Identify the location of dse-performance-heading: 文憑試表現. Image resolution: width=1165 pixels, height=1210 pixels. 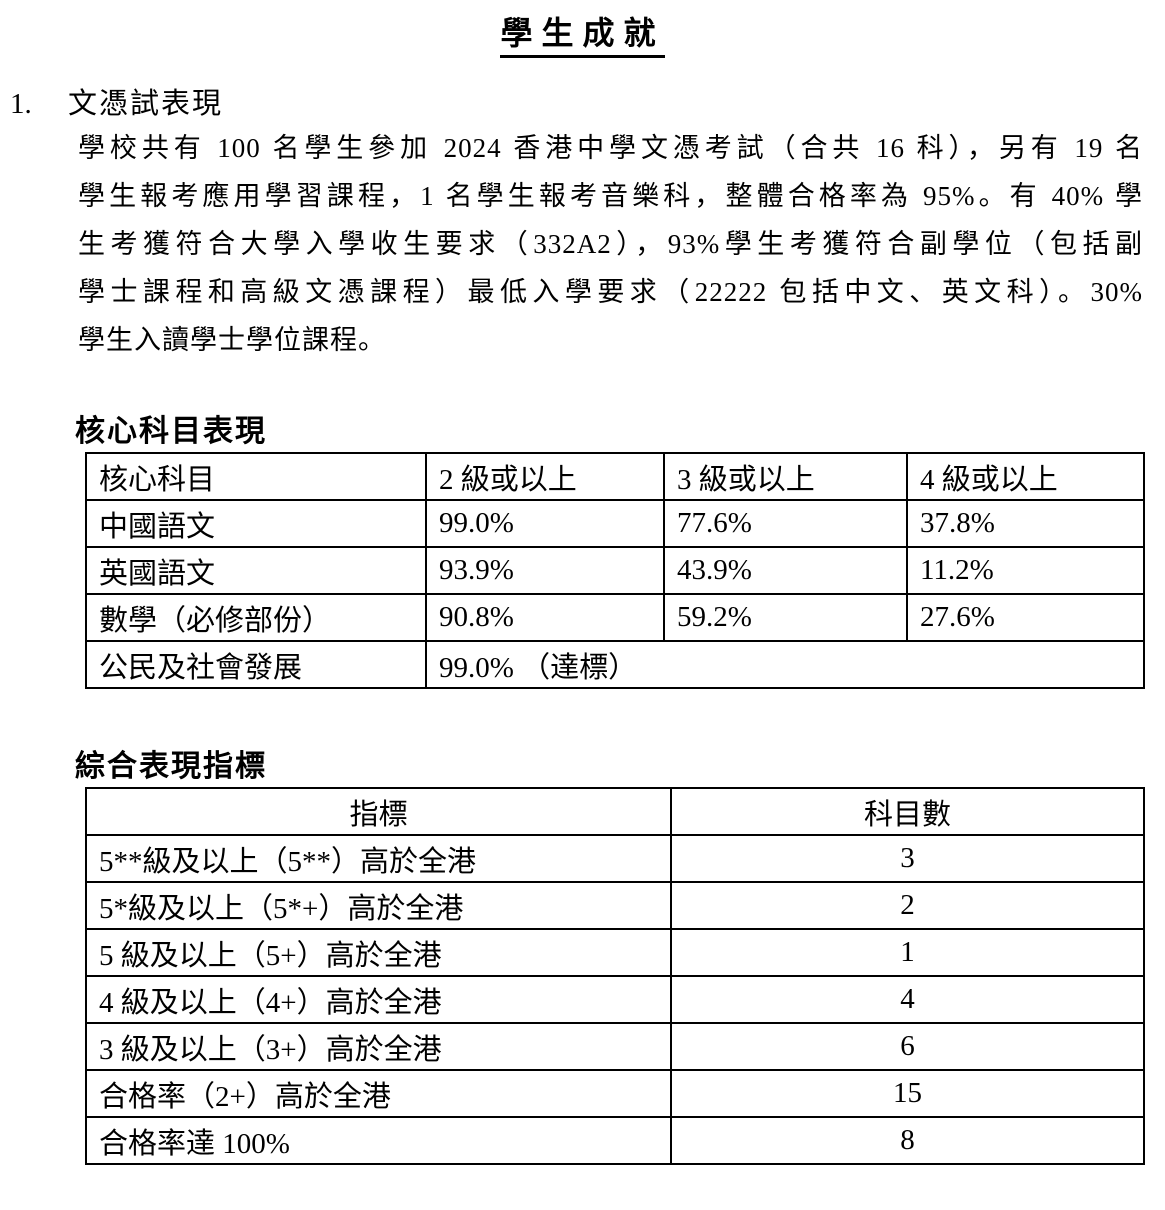
(146, 104).